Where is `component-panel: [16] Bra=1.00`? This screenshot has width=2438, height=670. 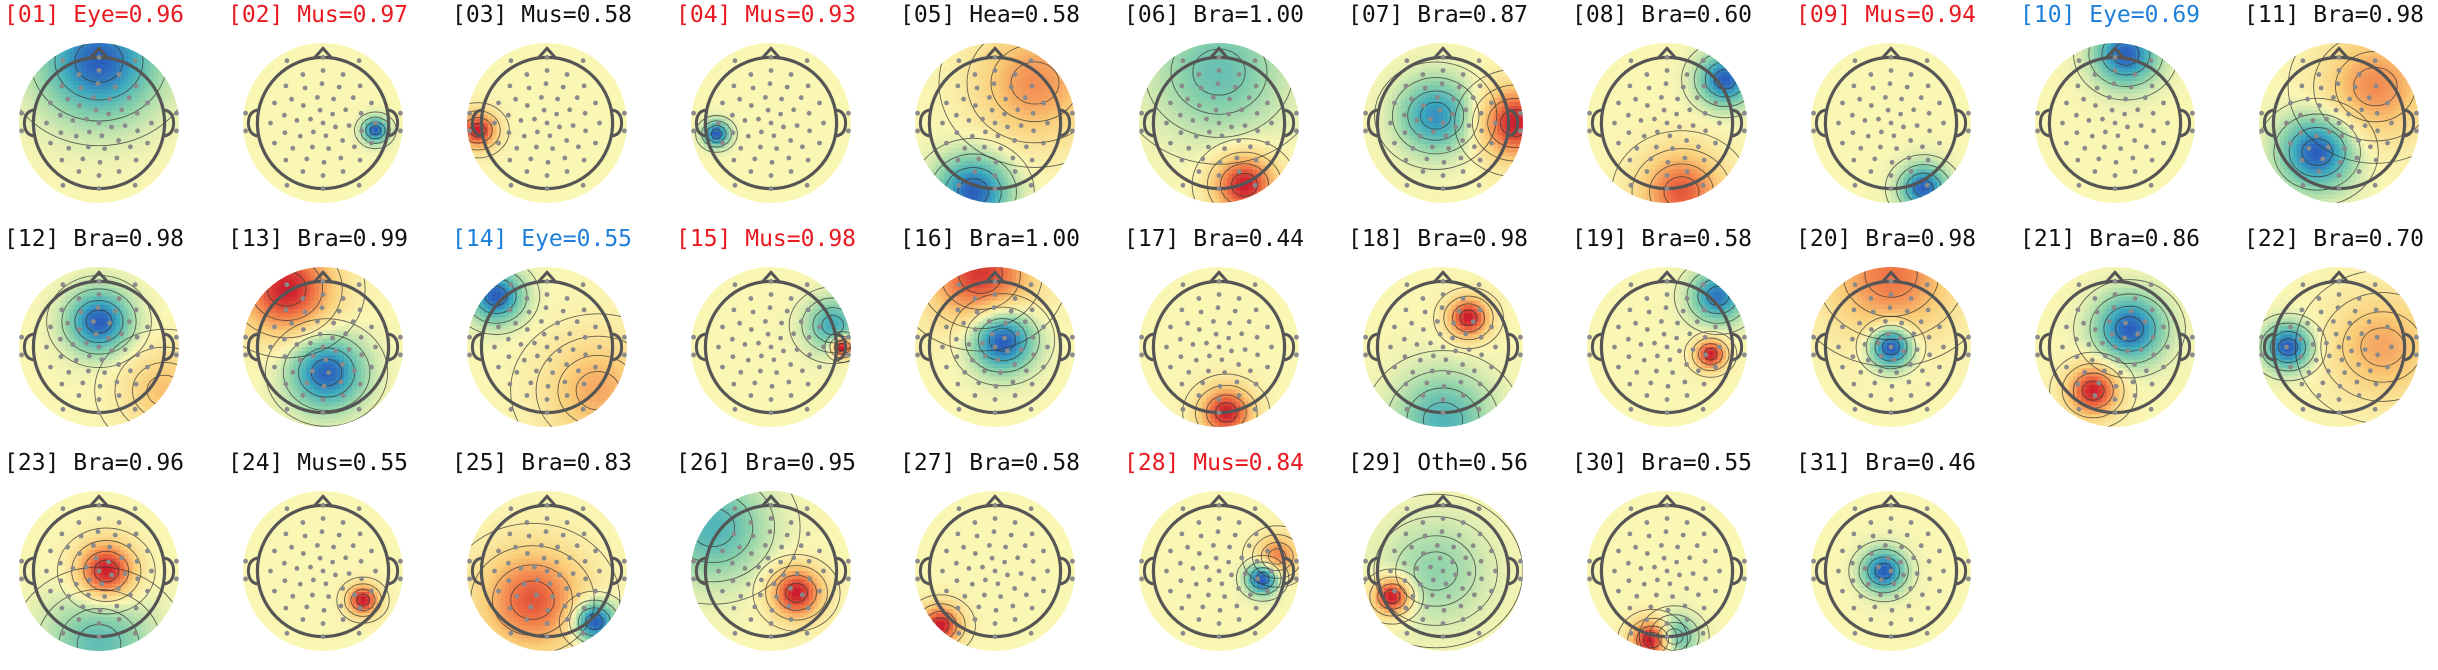
component-panel: [16] Bra=1.00 is located at coordinates (1011, 335).